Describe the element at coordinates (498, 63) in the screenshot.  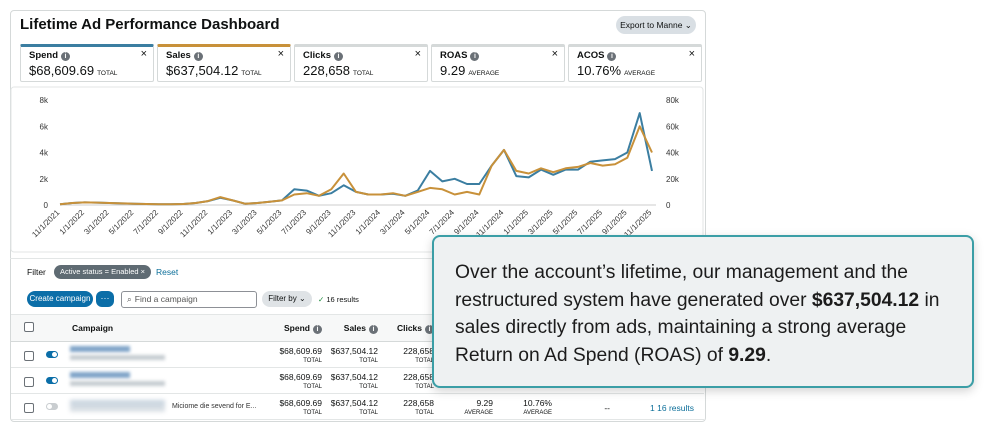
I see `metric-card: ROAS i 9.29 AVERAGE ×` at that location.